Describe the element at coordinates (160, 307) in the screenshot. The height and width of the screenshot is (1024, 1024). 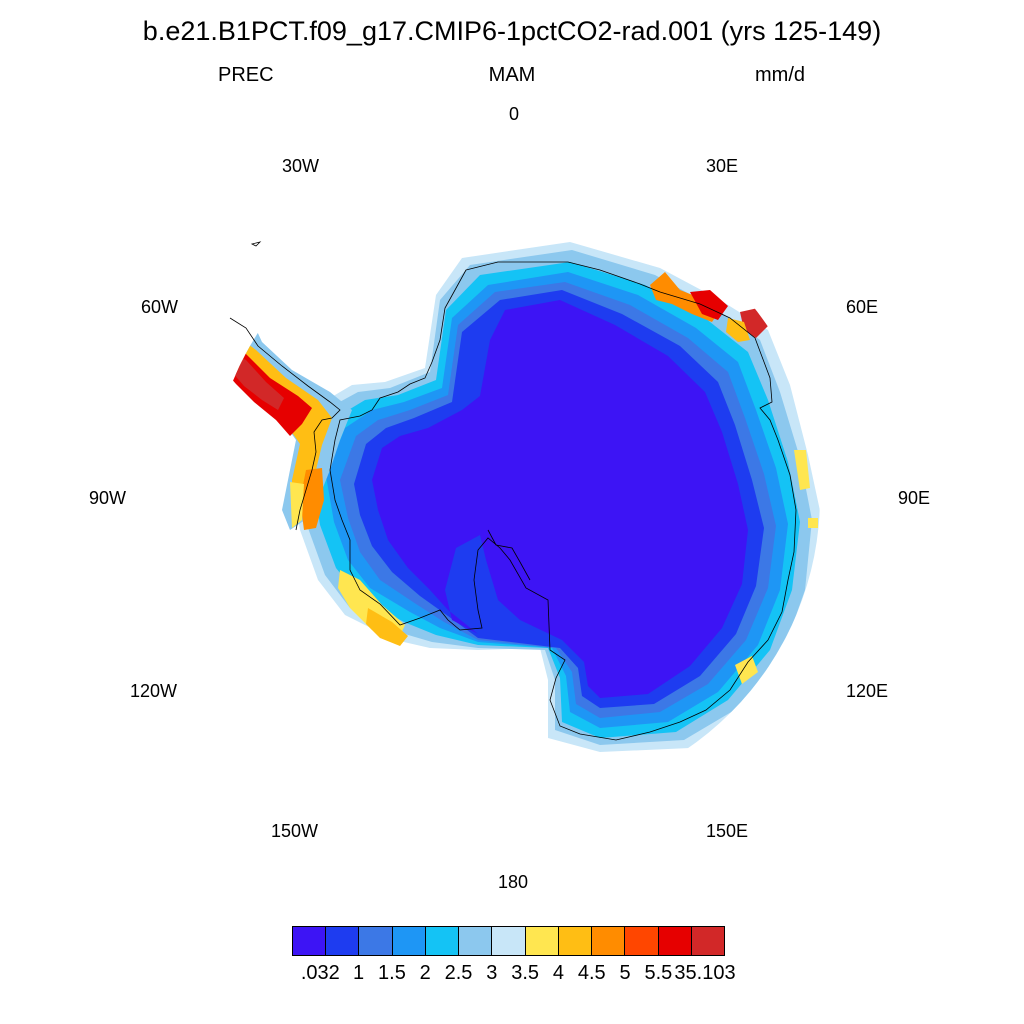
I see `lon-label-60w: 60W` at that location.